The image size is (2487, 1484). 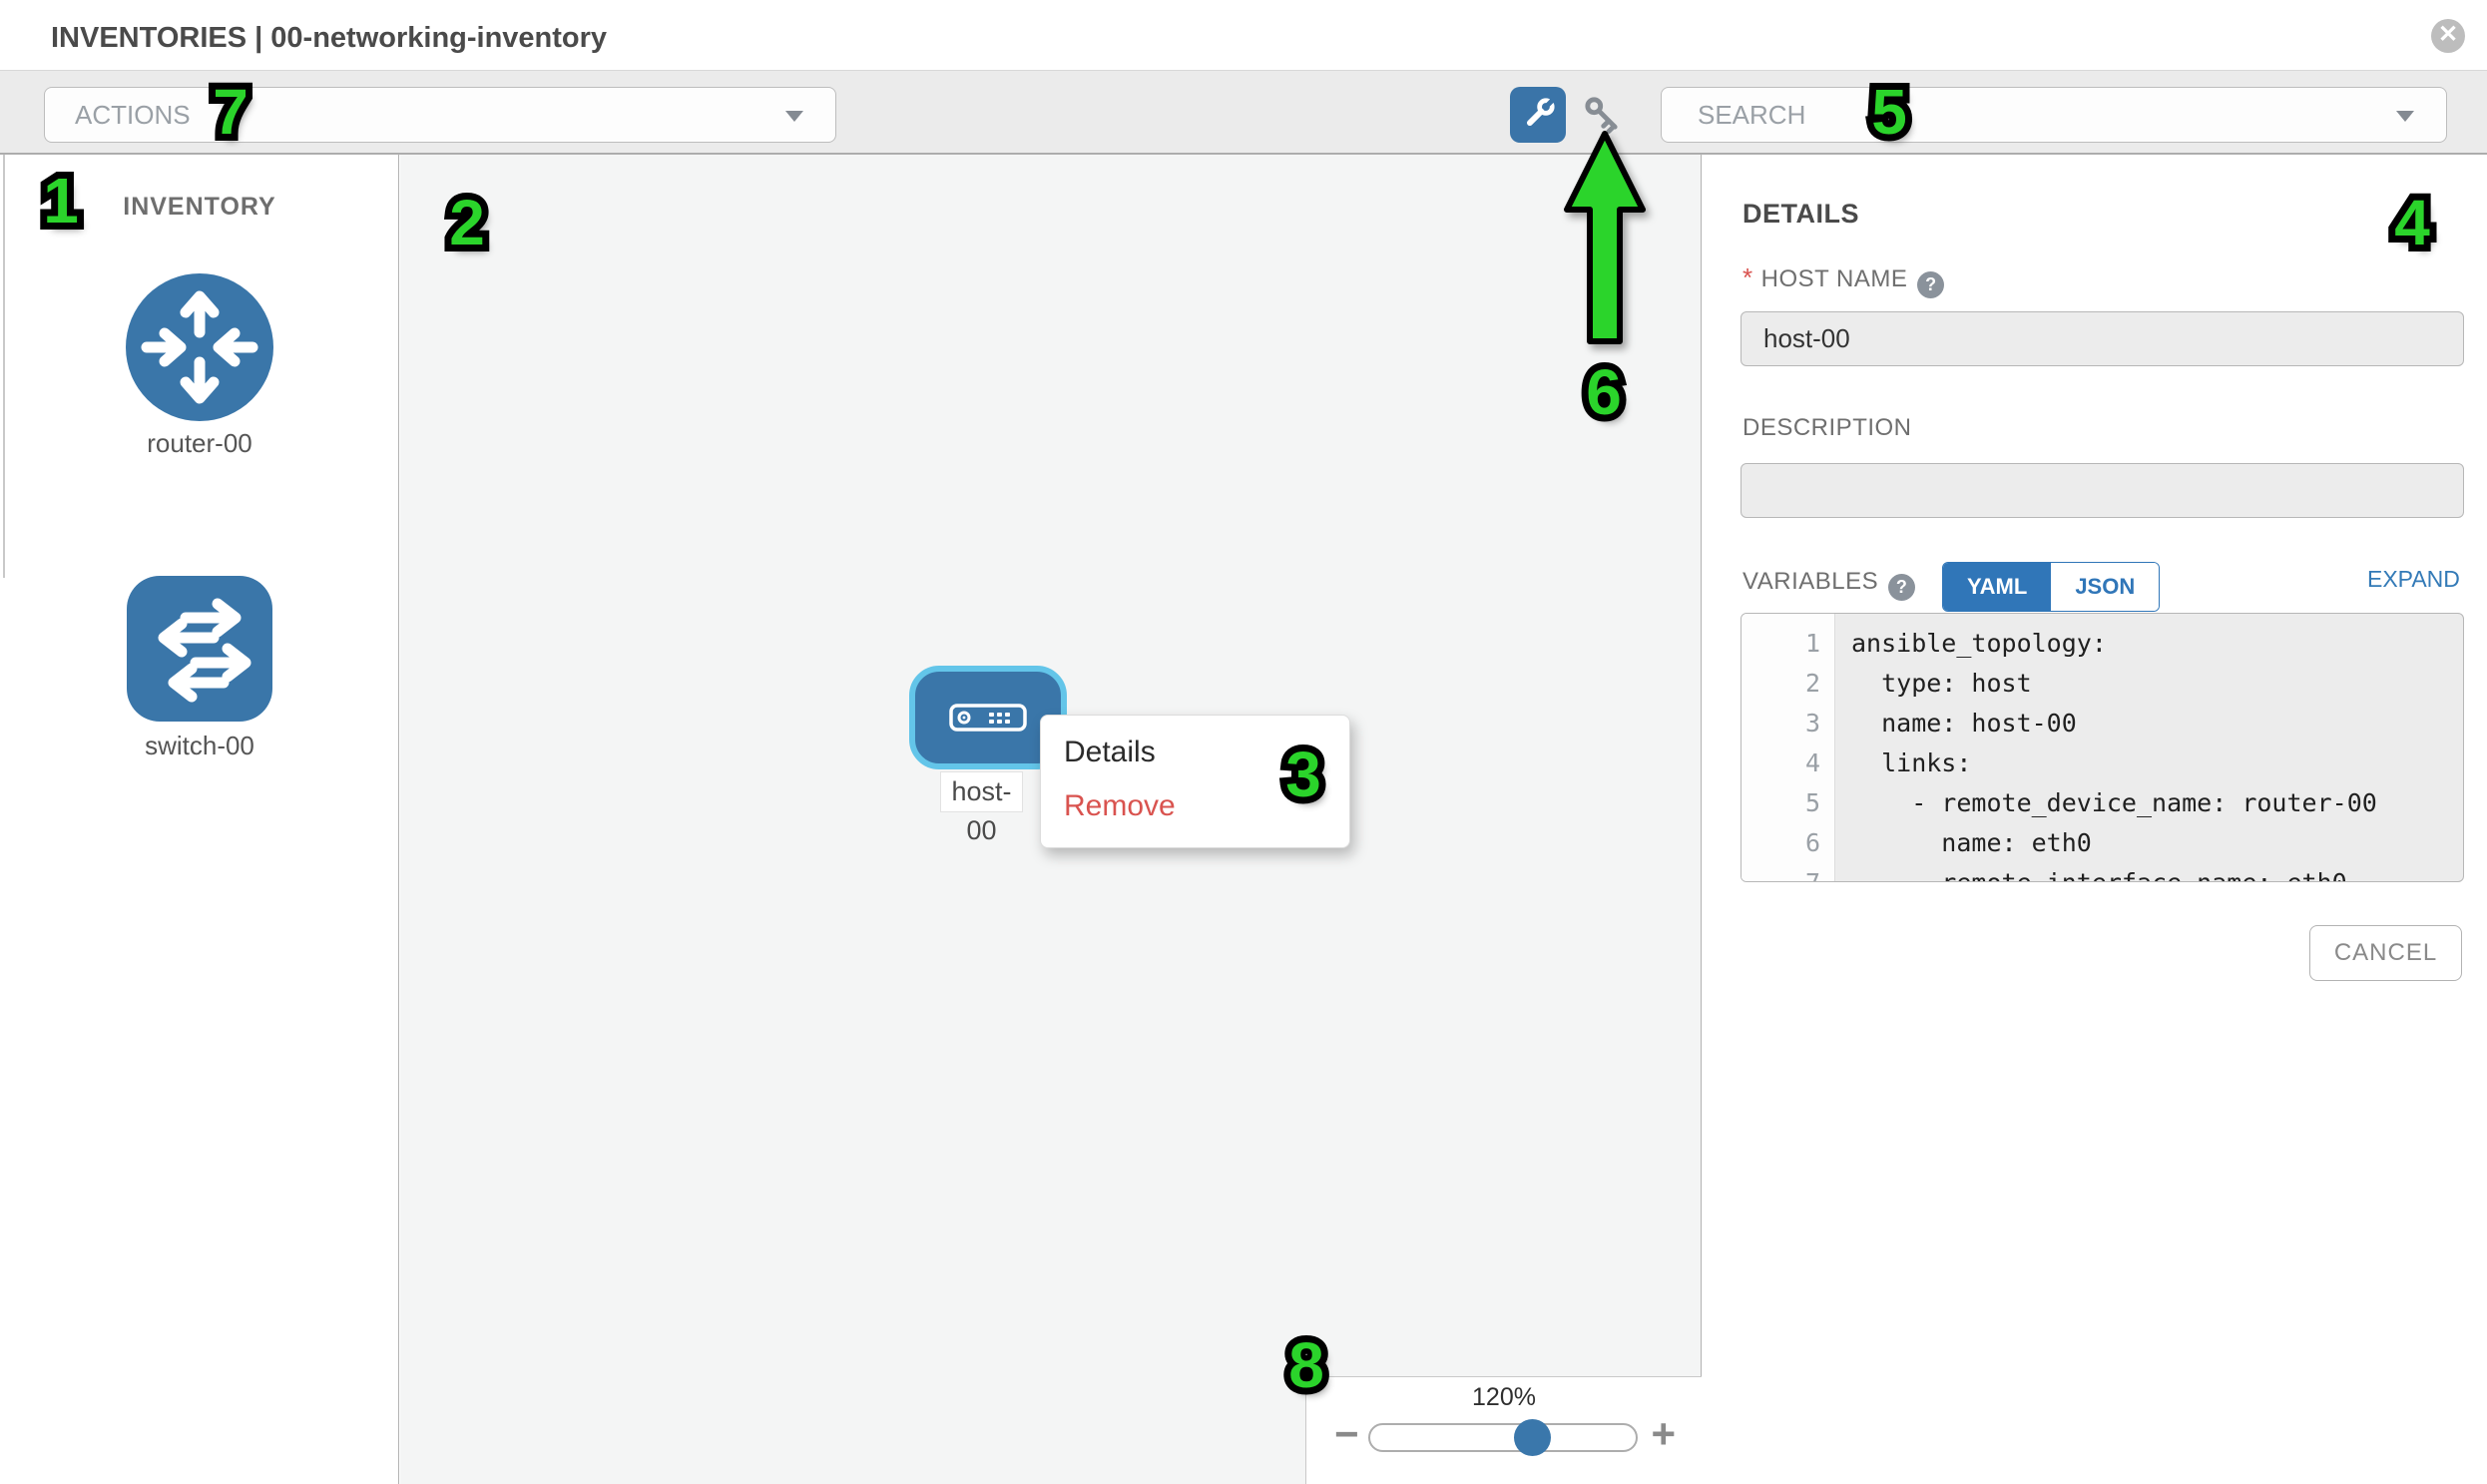 What do you see at coordinates (1747, 277) in the screenshot?
I see `required-marker: *` at bounding box center [1747, 277].